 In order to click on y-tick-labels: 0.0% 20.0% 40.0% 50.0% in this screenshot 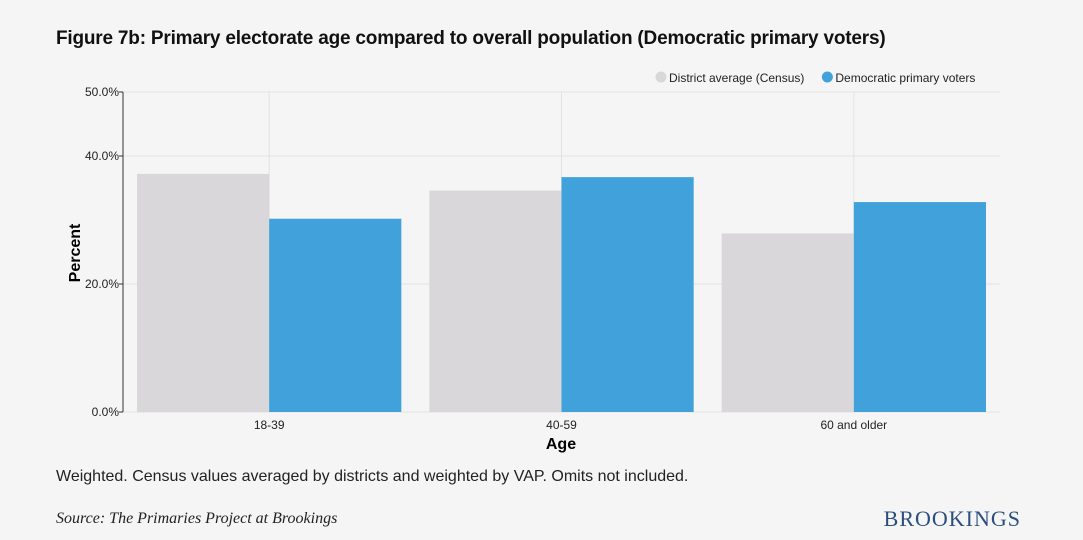, I will do `click(102, 252)`.